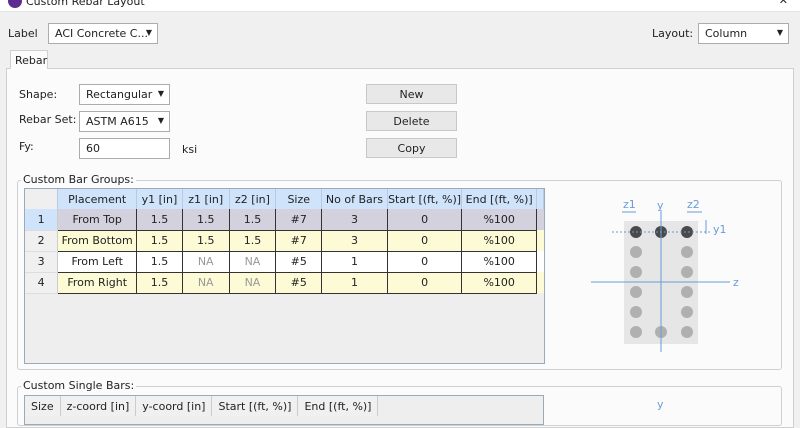 The image size is (800, 428). I want to click on row-number: 3, so click(42, 262).